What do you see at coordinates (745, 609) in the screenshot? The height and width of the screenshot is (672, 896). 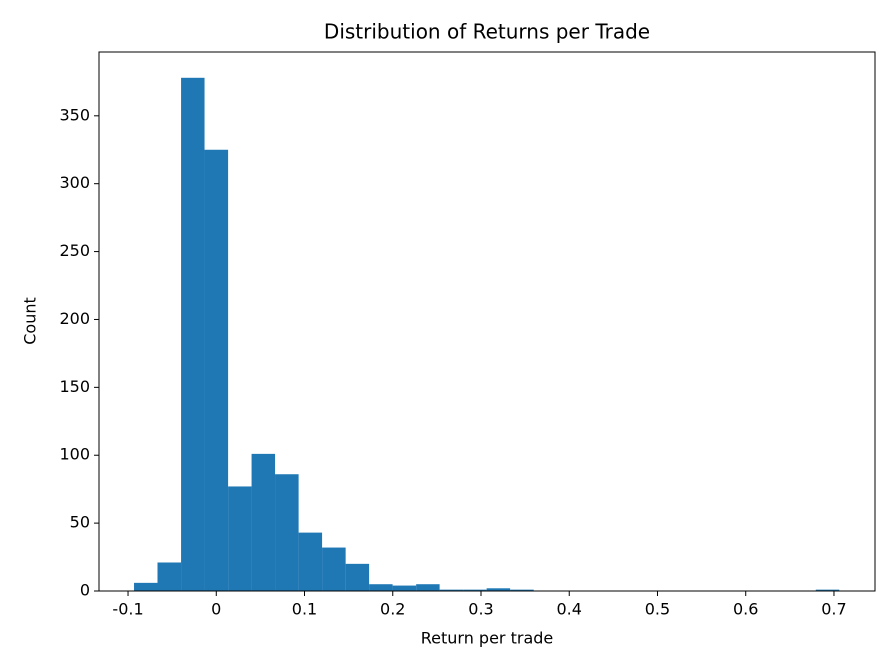 I see `x-tick-label: 0.6` at bounding box center [745, 609].